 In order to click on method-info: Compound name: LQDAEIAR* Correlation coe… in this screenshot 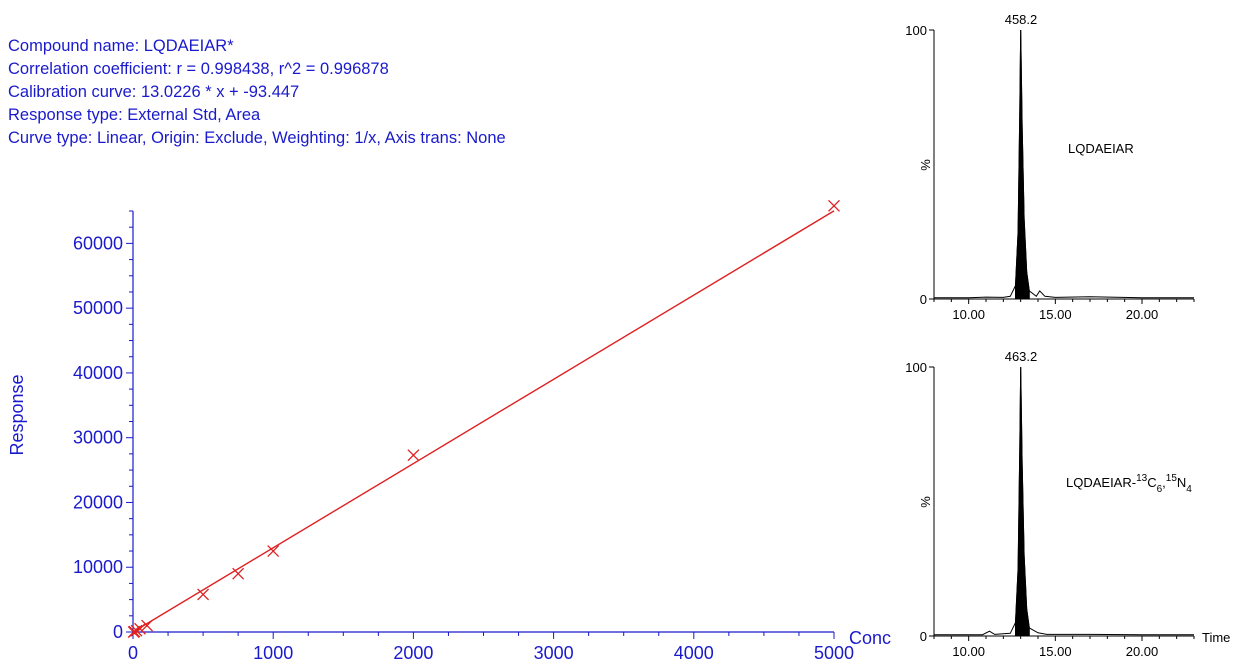, I will do `click(257, 92)`.